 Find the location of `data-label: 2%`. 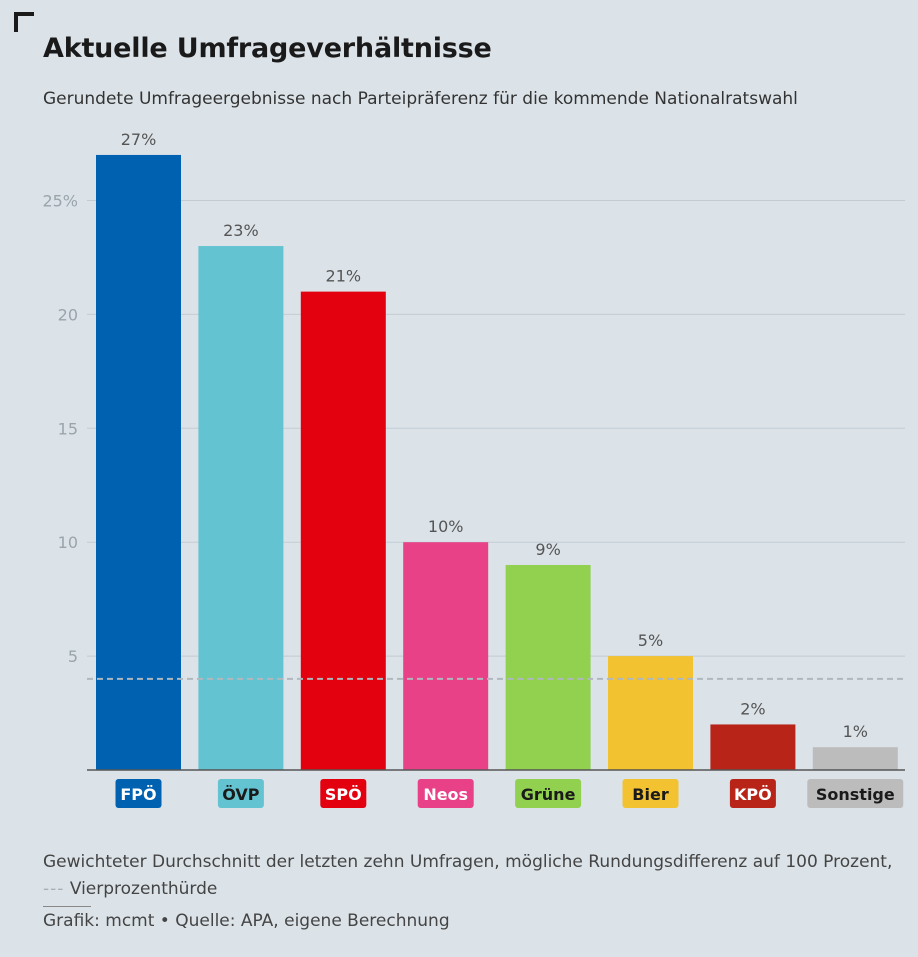

data-label: 2% is located at coordinates (752, 708).